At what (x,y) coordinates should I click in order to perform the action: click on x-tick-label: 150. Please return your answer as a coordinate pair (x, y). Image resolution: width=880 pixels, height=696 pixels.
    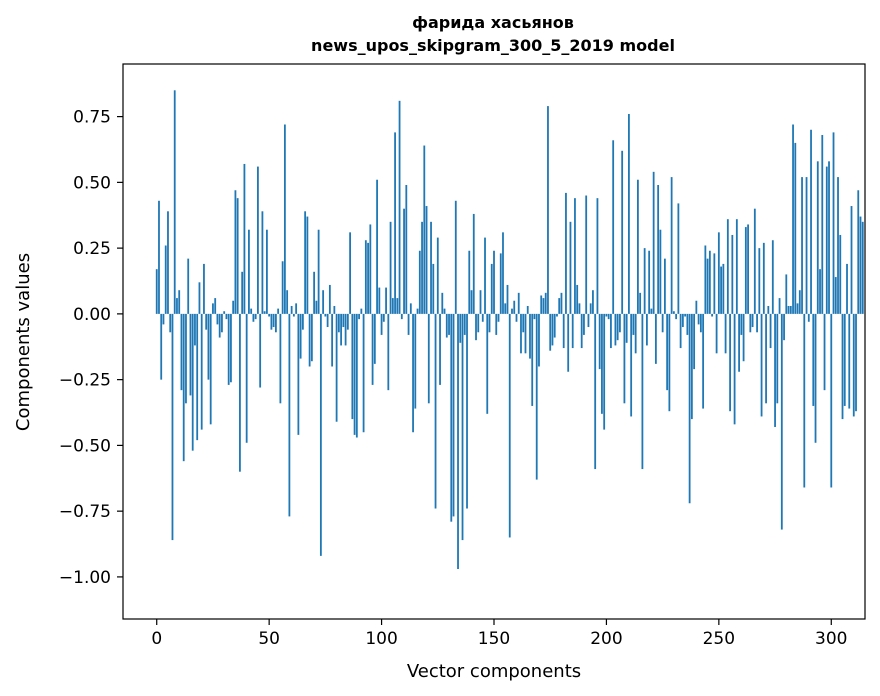
    Looking at the image, I should click on (494, 639).